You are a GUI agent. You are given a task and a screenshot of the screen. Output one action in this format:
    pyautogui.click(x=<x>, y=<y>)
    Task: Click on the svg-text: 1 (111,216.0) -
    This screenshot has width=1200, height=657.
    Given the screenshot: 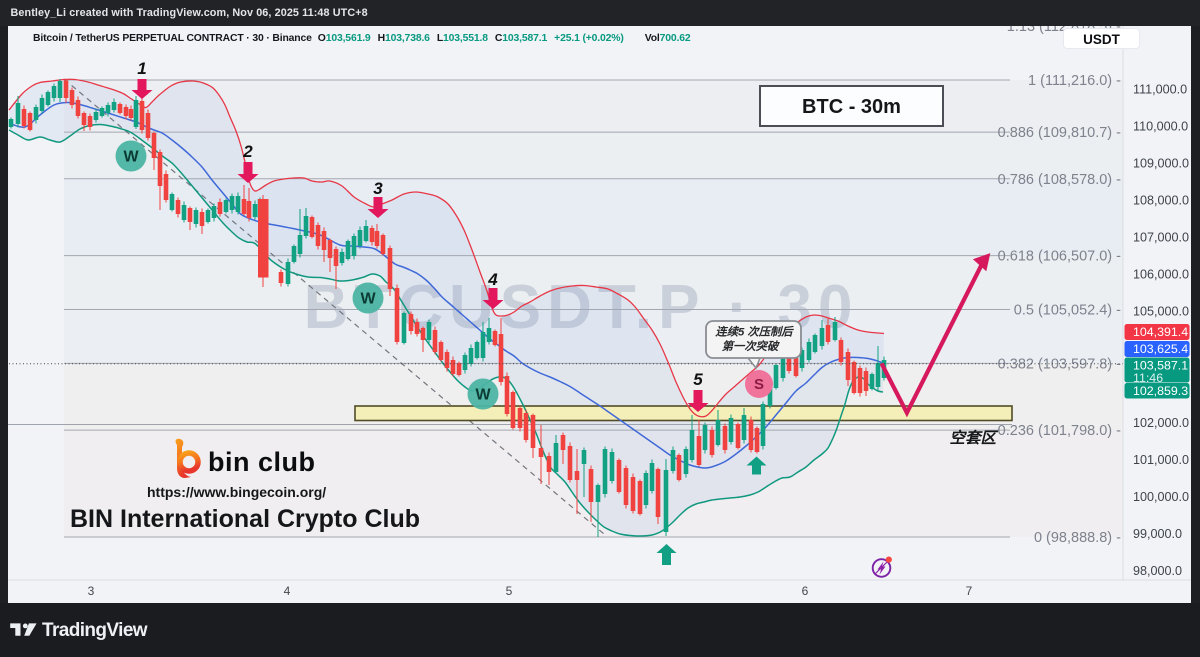 What is the action you would take?
    pyautogui.click(x=1074, y=81)
    